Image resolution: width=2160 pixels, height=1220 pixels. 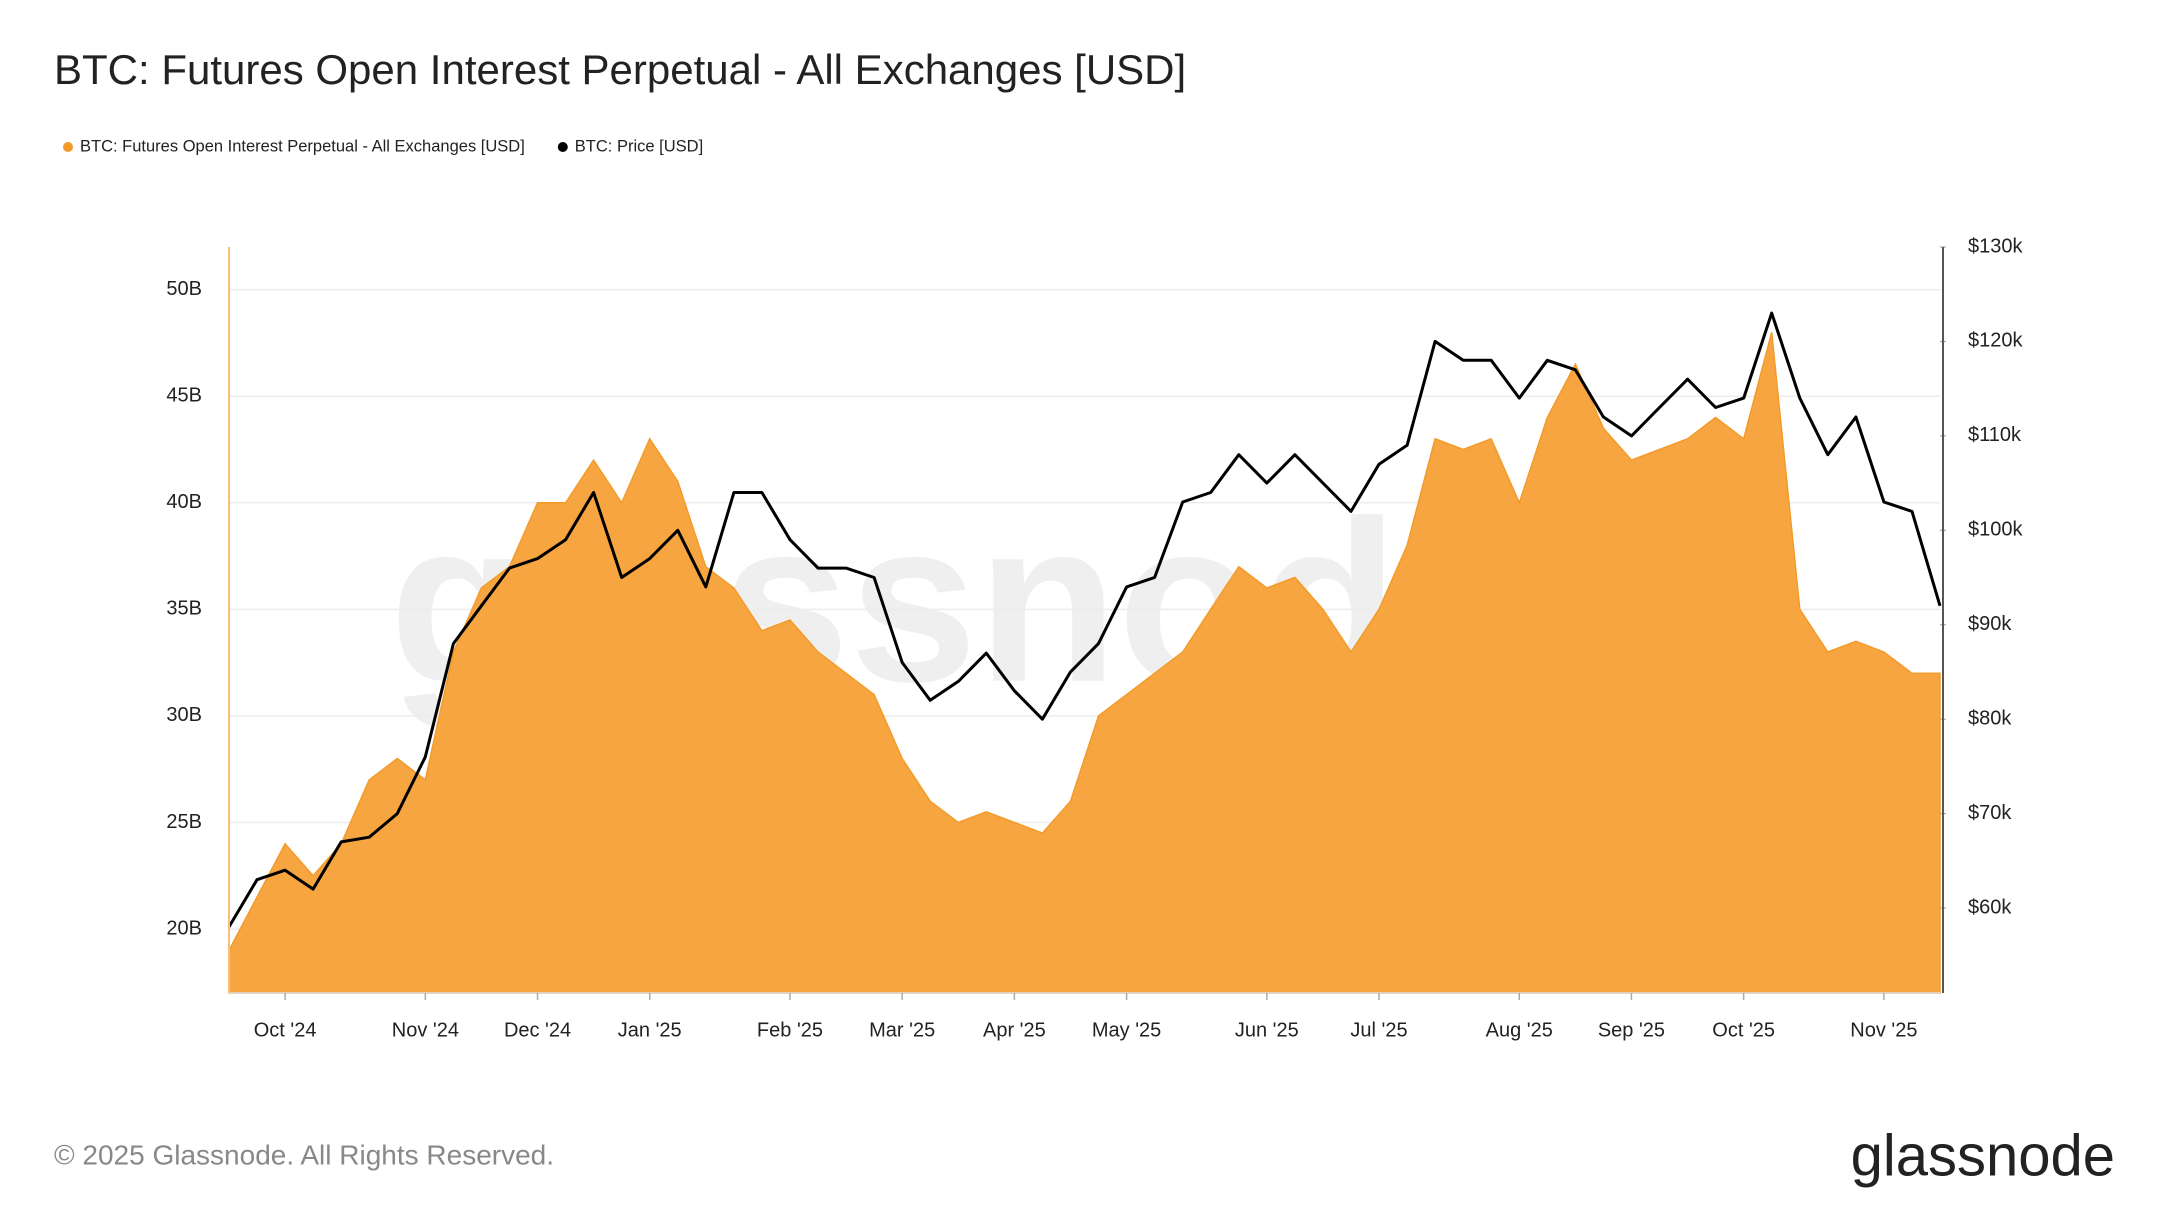 I want to click on x-tick-label: Oct '24, so click(x=285, y=1030).